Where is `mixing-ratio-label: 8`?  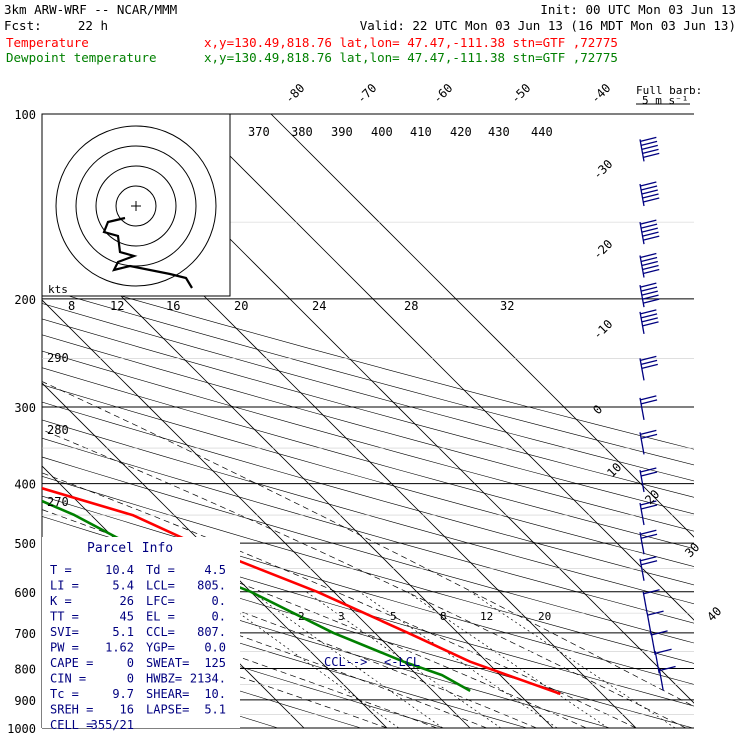
mixing-ratio-label: 8 is located at coordinates (443, 616).